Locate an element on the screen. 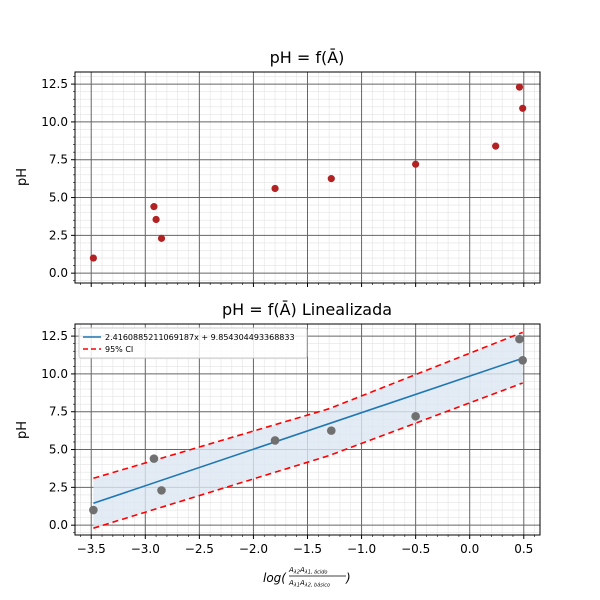 The image size is (600, 600). legend-fit-label: 2.4160885211069187x + 9.854304493368833 is located at coordinates (200, 337).